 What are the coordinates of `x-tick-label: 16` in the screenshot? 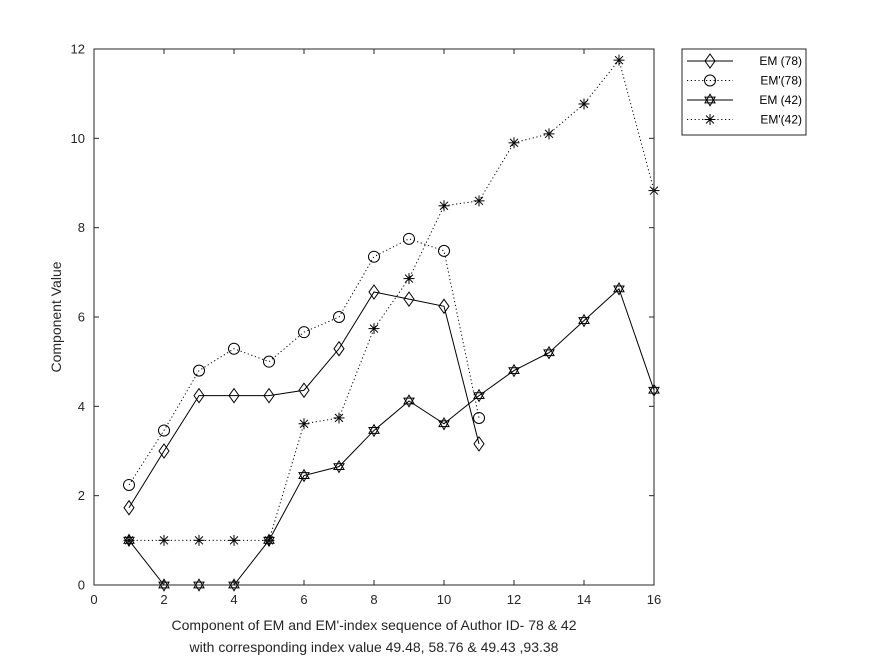 It's located at (654, 599).